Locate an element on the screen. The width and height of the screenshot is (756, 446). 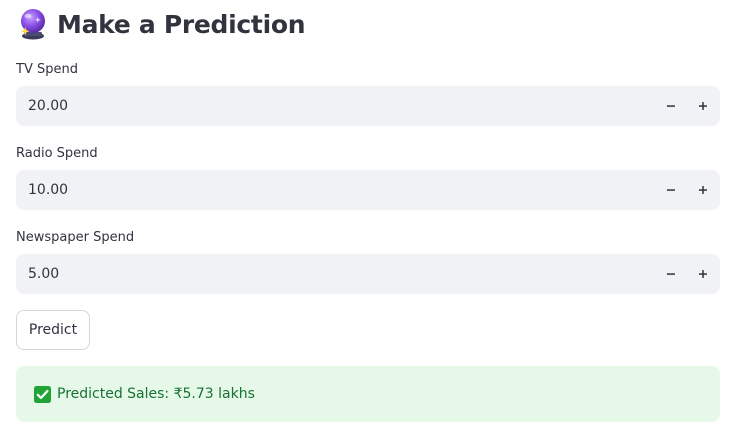
tv-spend-value: 20.00 is located at coordinates (48, 106).